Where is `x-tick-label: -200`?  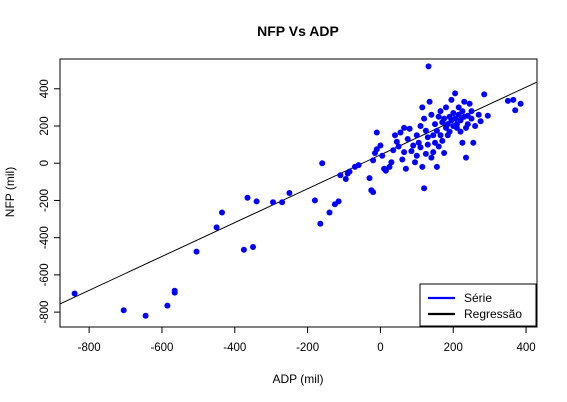 x-tick-label: -200 is located at coordinates (307, 348).